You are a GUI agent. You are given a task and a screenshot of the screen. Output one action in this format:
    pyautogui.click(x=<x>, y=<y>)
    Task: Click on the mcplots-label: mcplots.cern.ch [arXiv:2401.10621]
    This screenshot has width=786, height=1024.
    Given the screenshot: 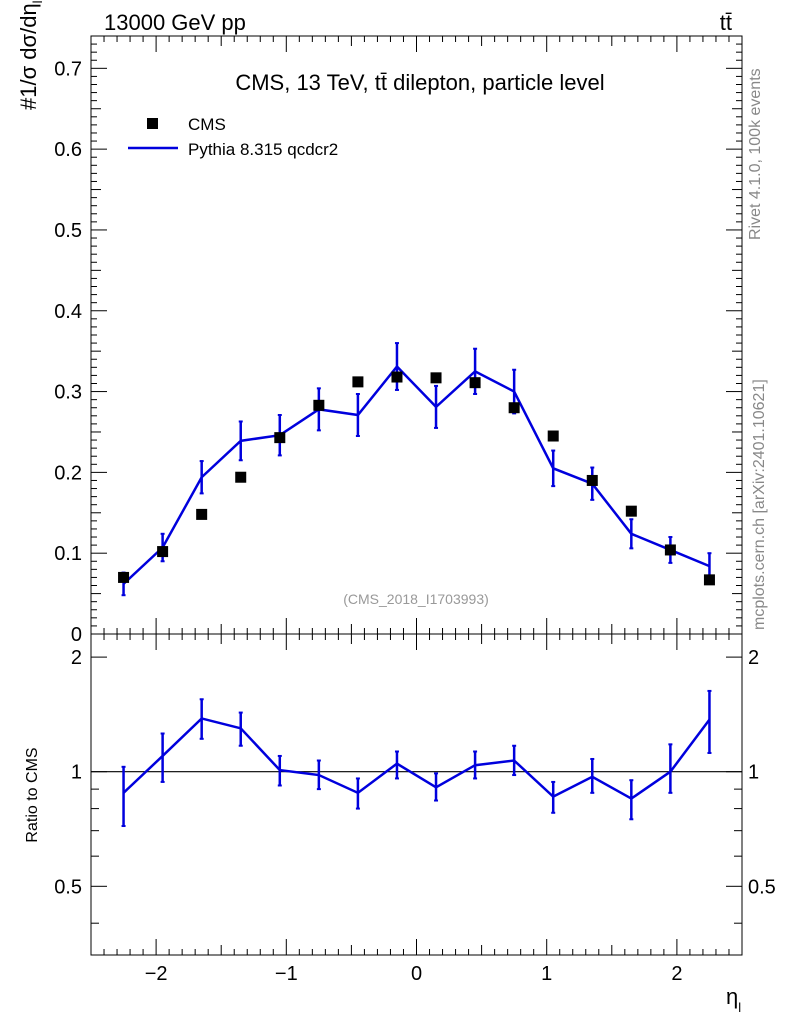 What is the action you would take?
    pyautogui.click(x=759, y=504)
    